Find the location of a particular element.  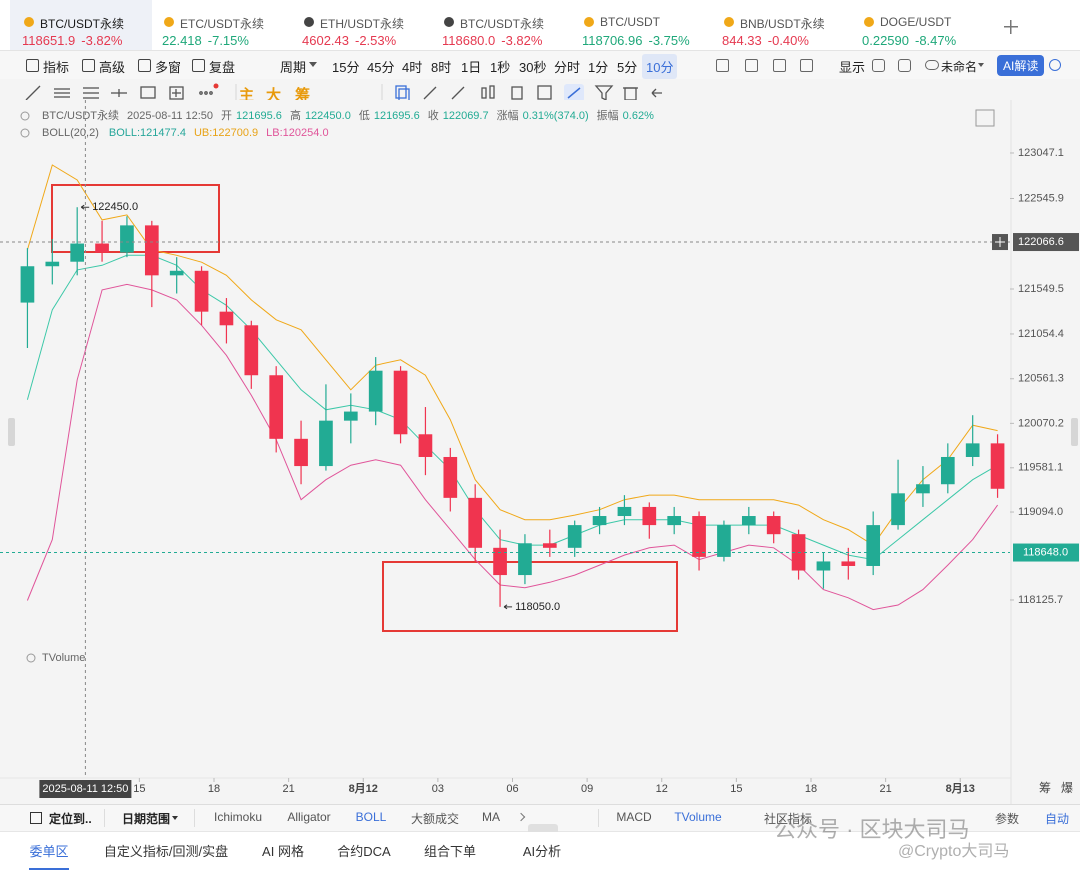

draw-tool: 大 is located at coordinates (274, 95).